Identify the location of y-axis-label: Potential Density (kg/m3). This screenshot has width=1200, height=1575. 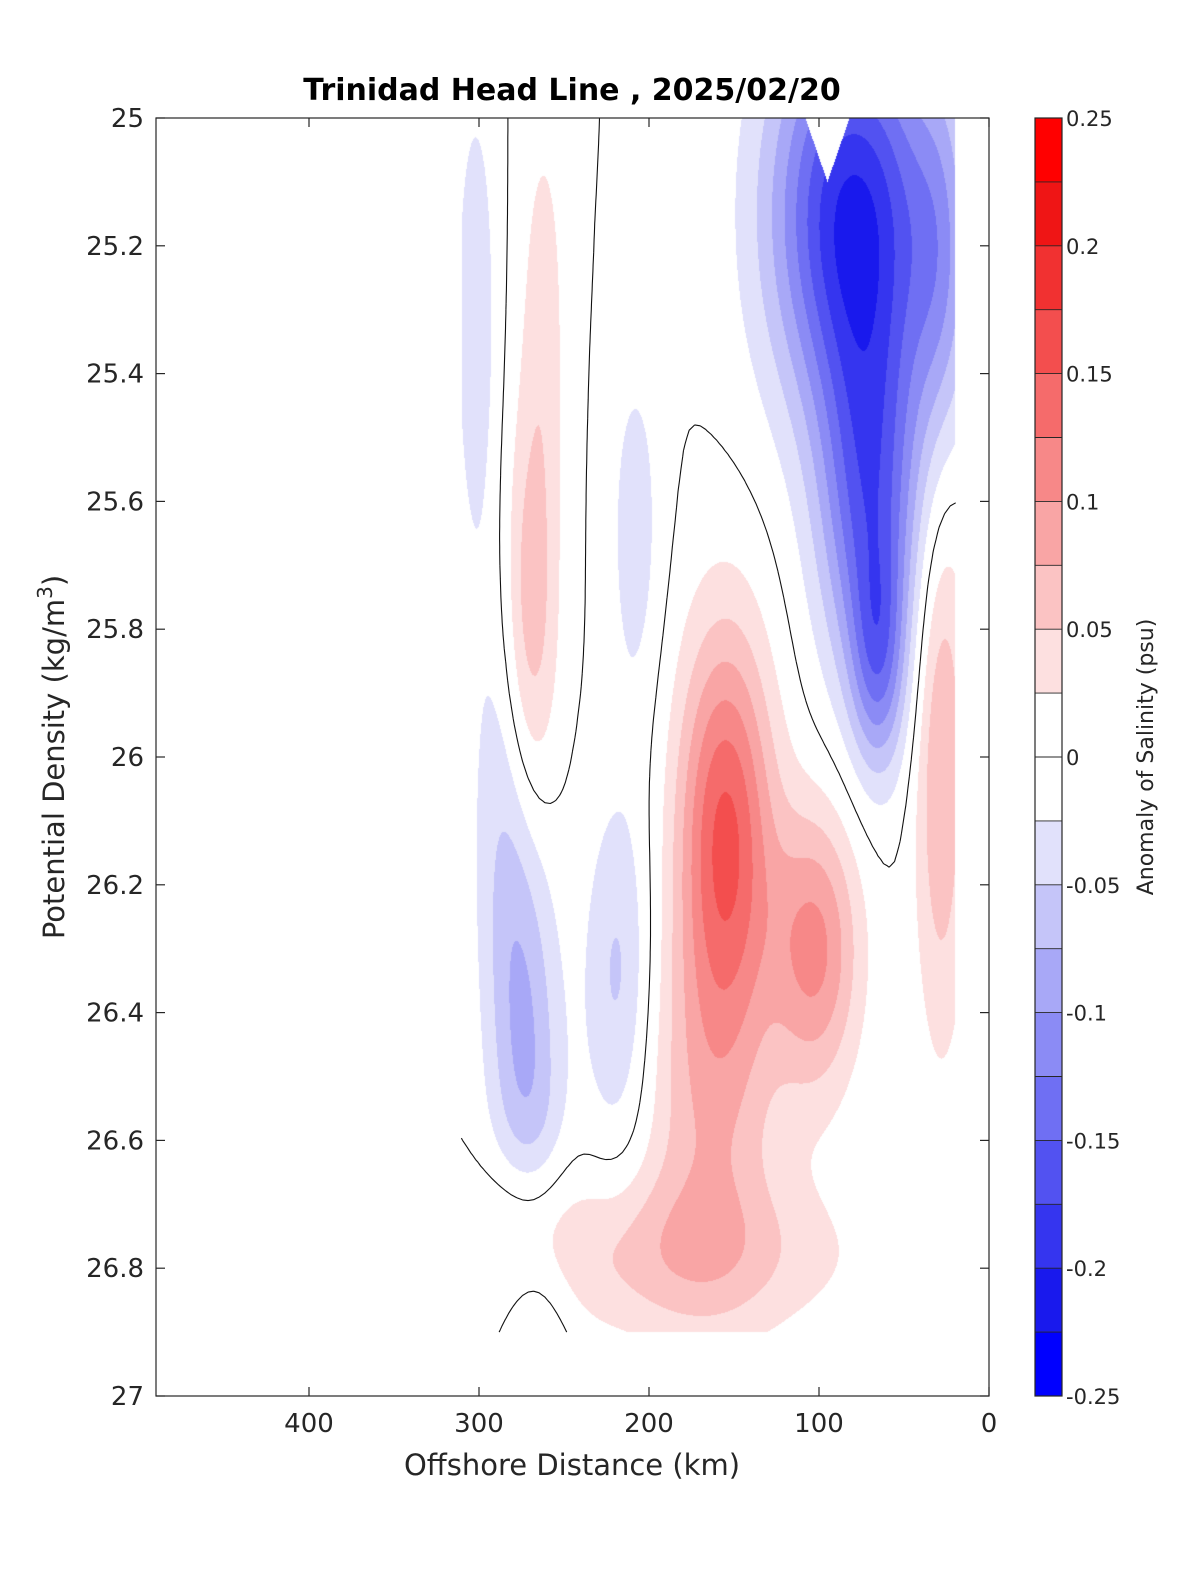
(52, 757).